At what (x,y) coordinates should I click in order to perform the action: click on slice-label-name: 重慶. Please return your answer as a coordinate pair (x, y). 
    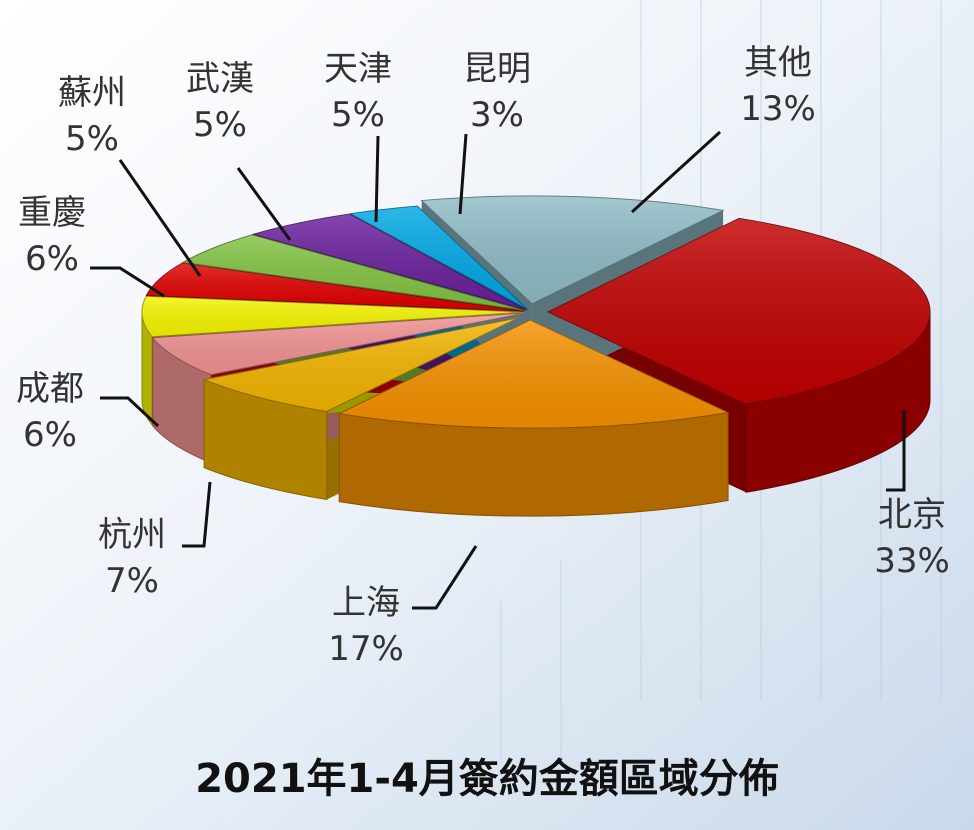
    Looking at the image, I should click on (52, 213).